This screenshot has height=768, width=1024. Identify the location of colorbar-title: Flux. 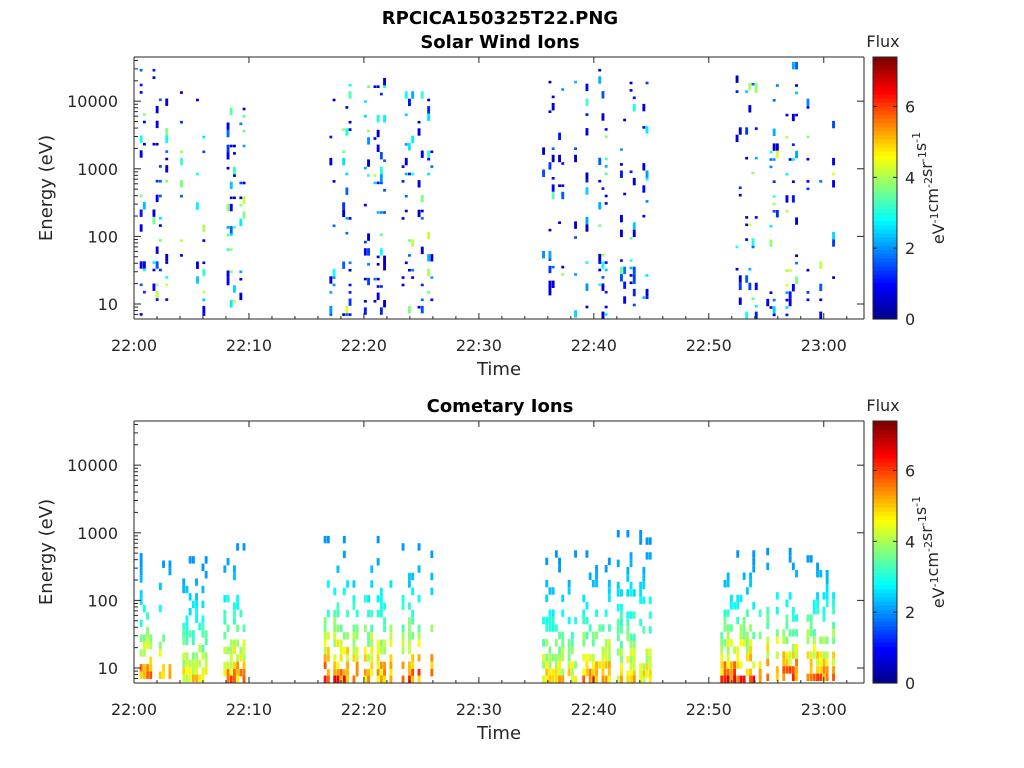
(882, 41).